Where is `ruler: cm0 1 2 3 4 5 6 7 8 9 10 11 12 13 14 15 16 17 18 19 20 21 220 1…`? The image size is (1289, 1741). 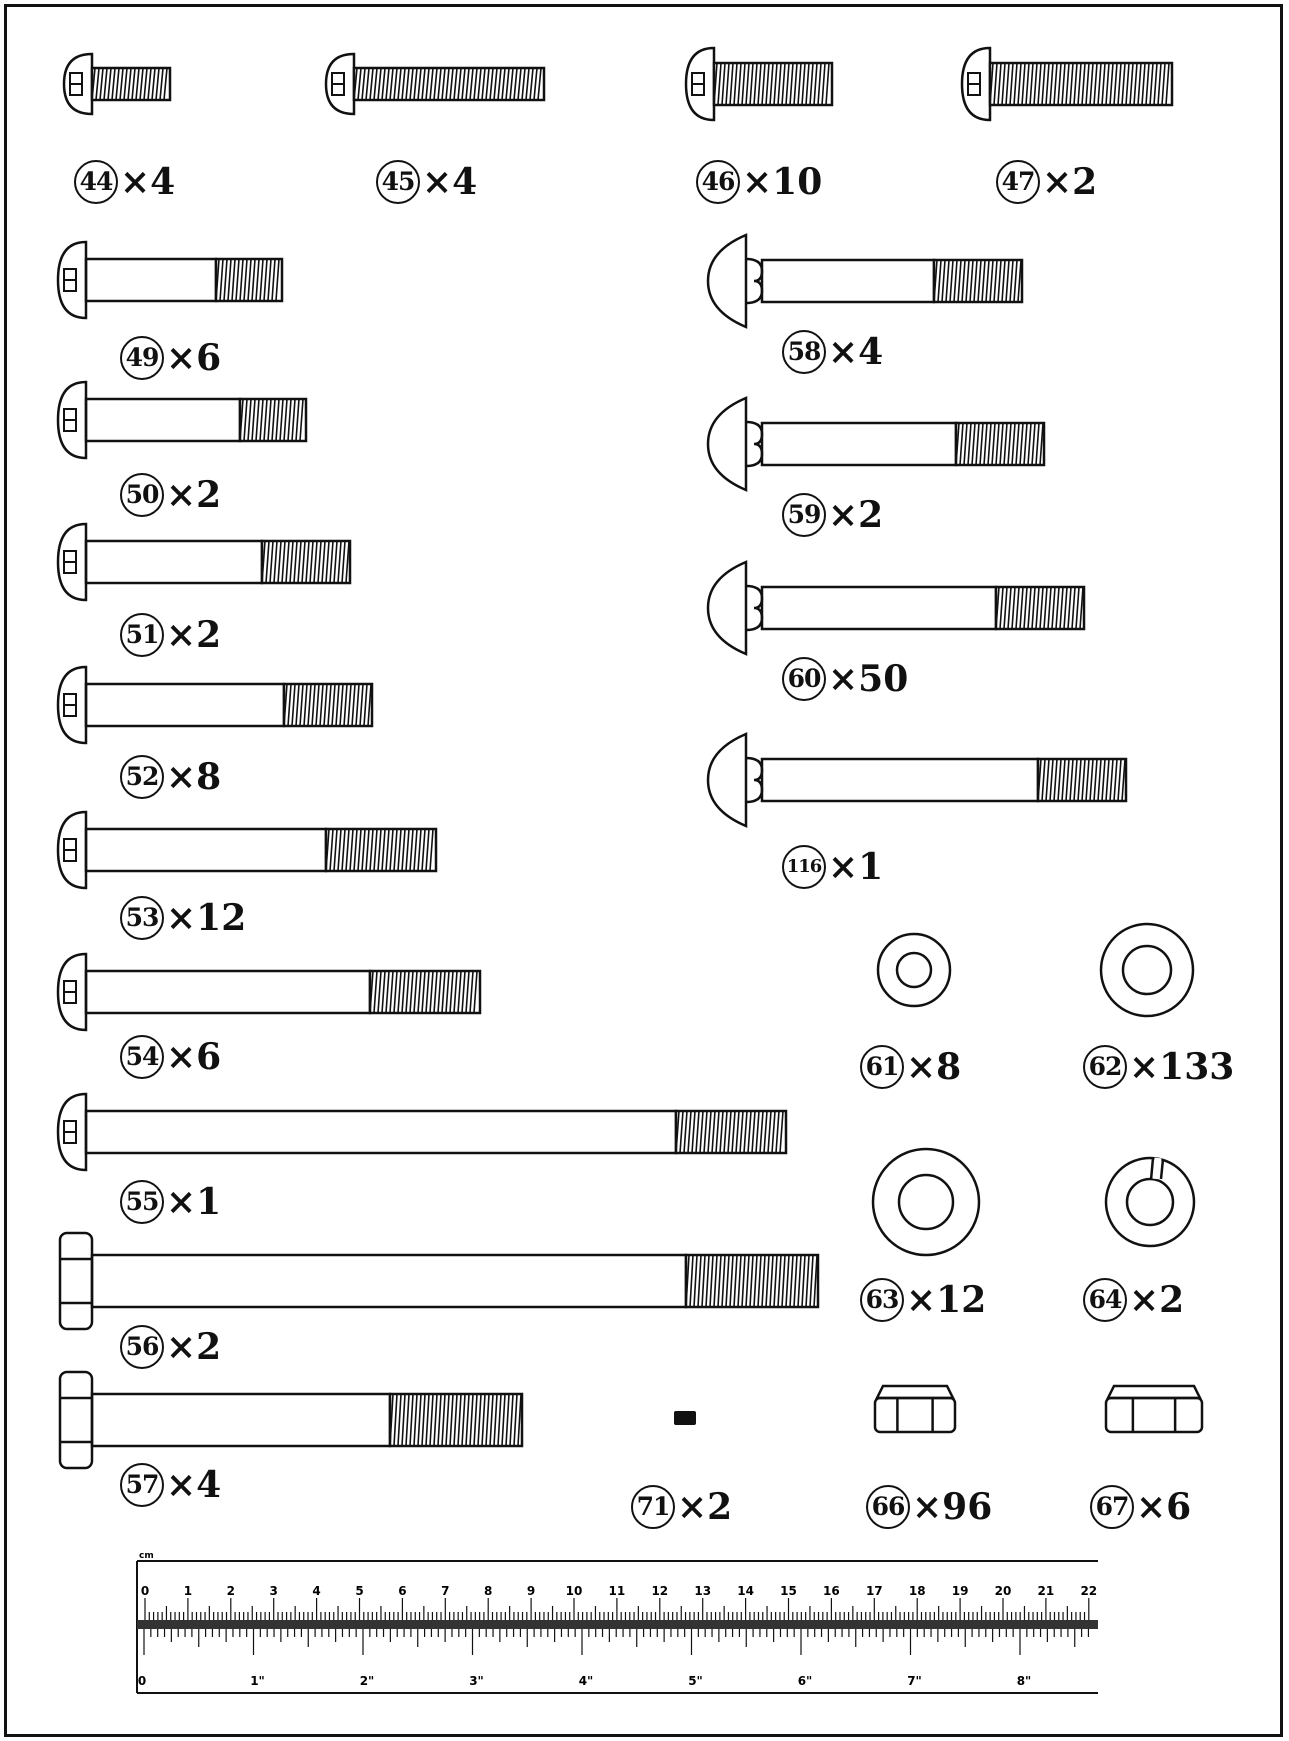 ruler: cm0 1 2 3 4 5 6 7 8 9 10 11 12 13 14 15 16 17 18 19 20 21 220 1… is located at coordinates (617, 1622).